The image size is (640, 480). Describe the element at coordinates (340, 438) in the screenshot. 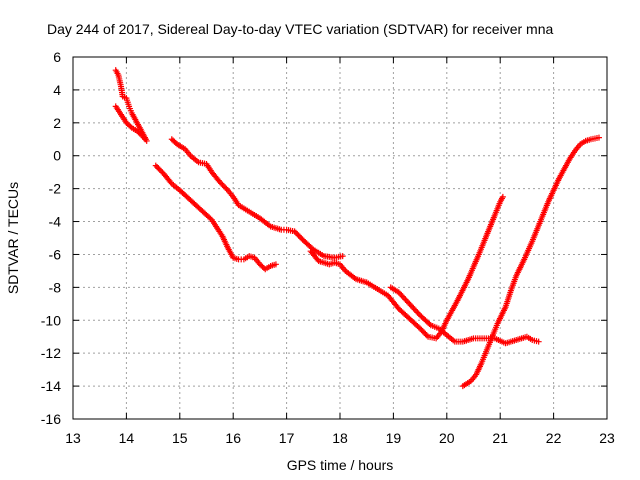

I see `x-tick-label: 18` at that location.